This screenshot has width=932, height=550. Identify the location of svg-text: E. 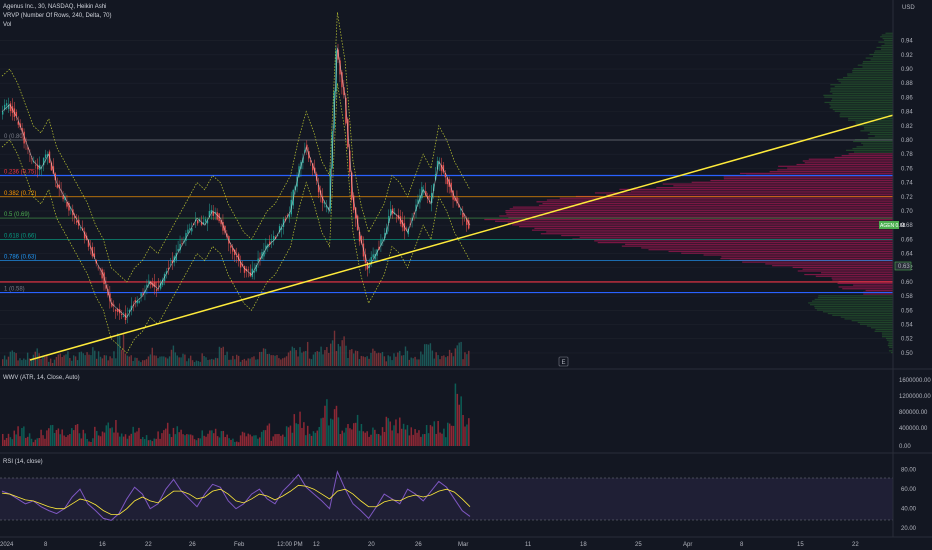
(564, 363).